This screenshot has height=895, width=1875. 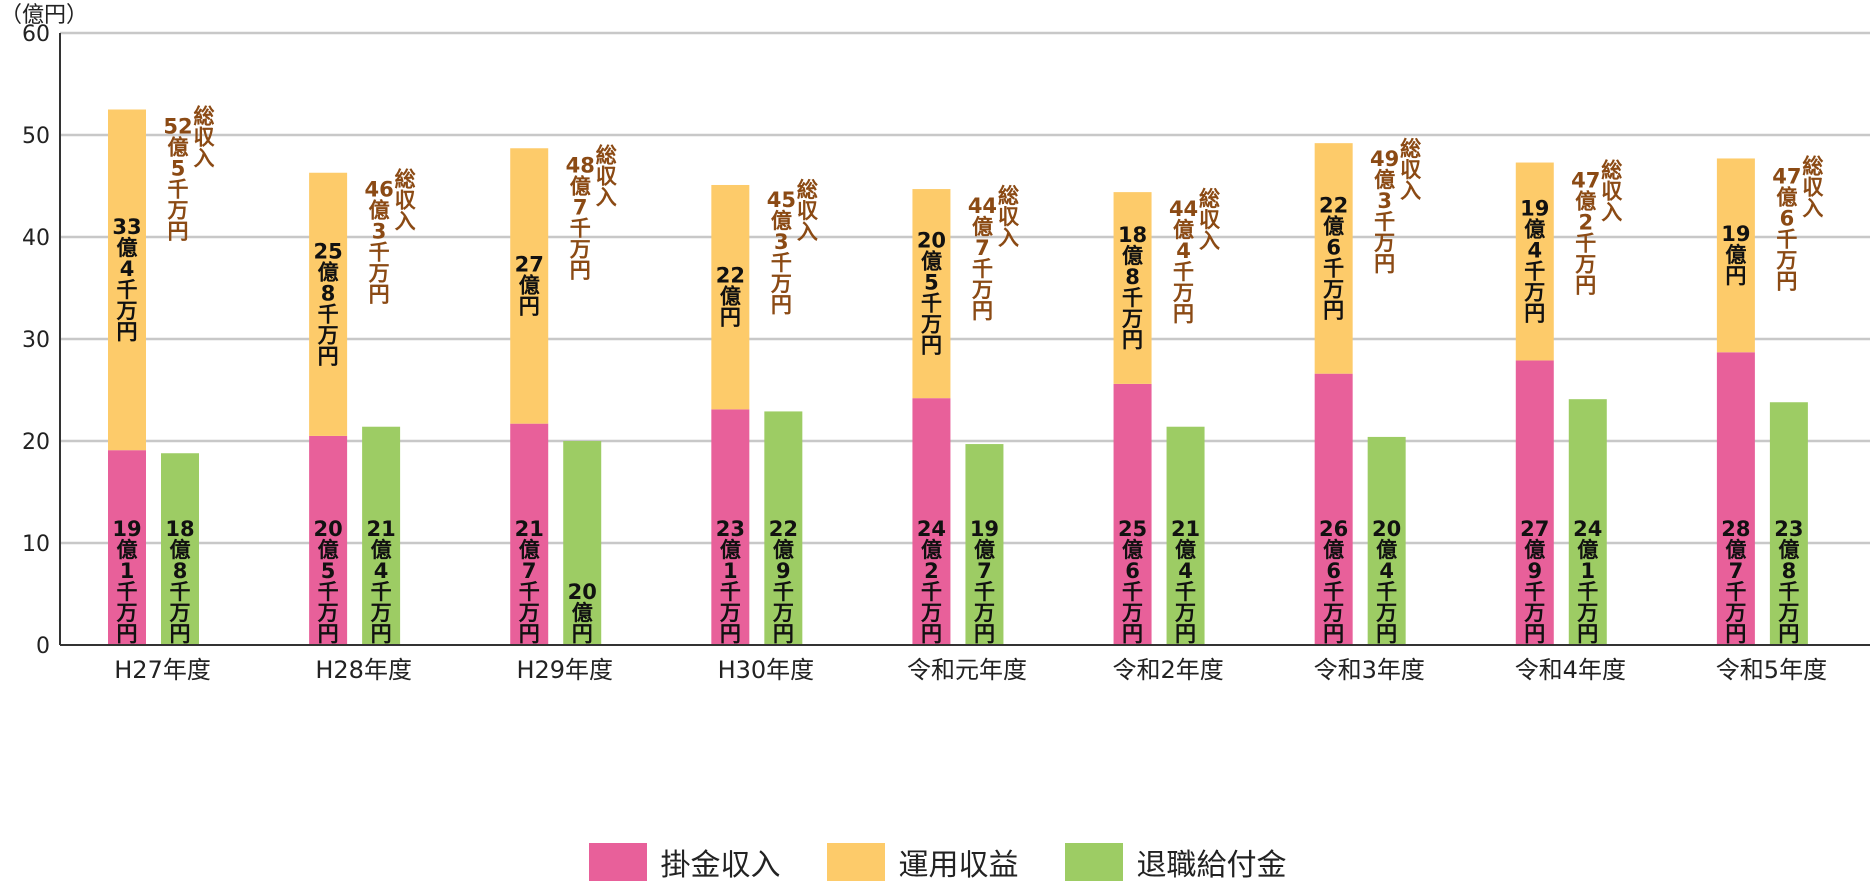 I want to click on x-tick-label: H28年度, so click(x=363, y=670).